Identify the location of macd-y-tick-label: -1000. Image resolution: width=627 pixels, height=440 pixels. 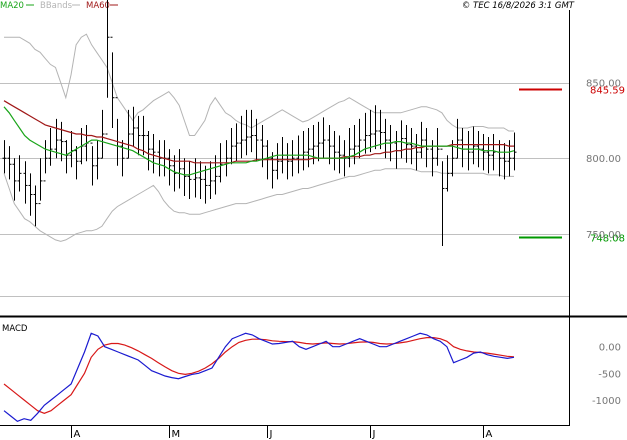
(606, 401).